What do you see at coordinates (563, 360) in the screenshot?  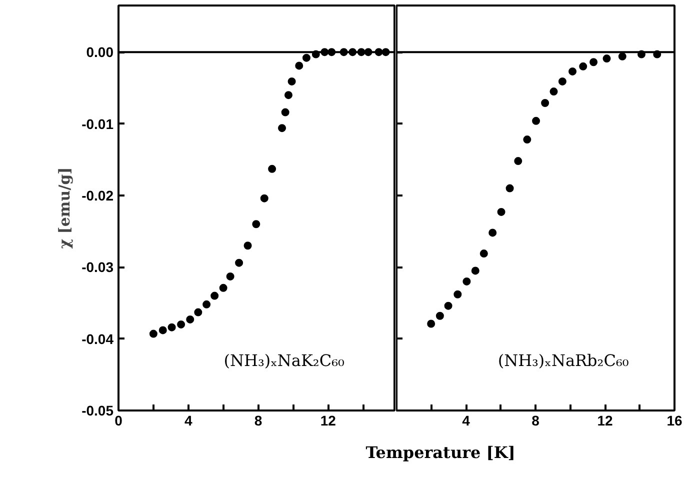 I see `annotation: (NH₃)ₓNaRb₂C₆₀` at bounding box center [563, 360].